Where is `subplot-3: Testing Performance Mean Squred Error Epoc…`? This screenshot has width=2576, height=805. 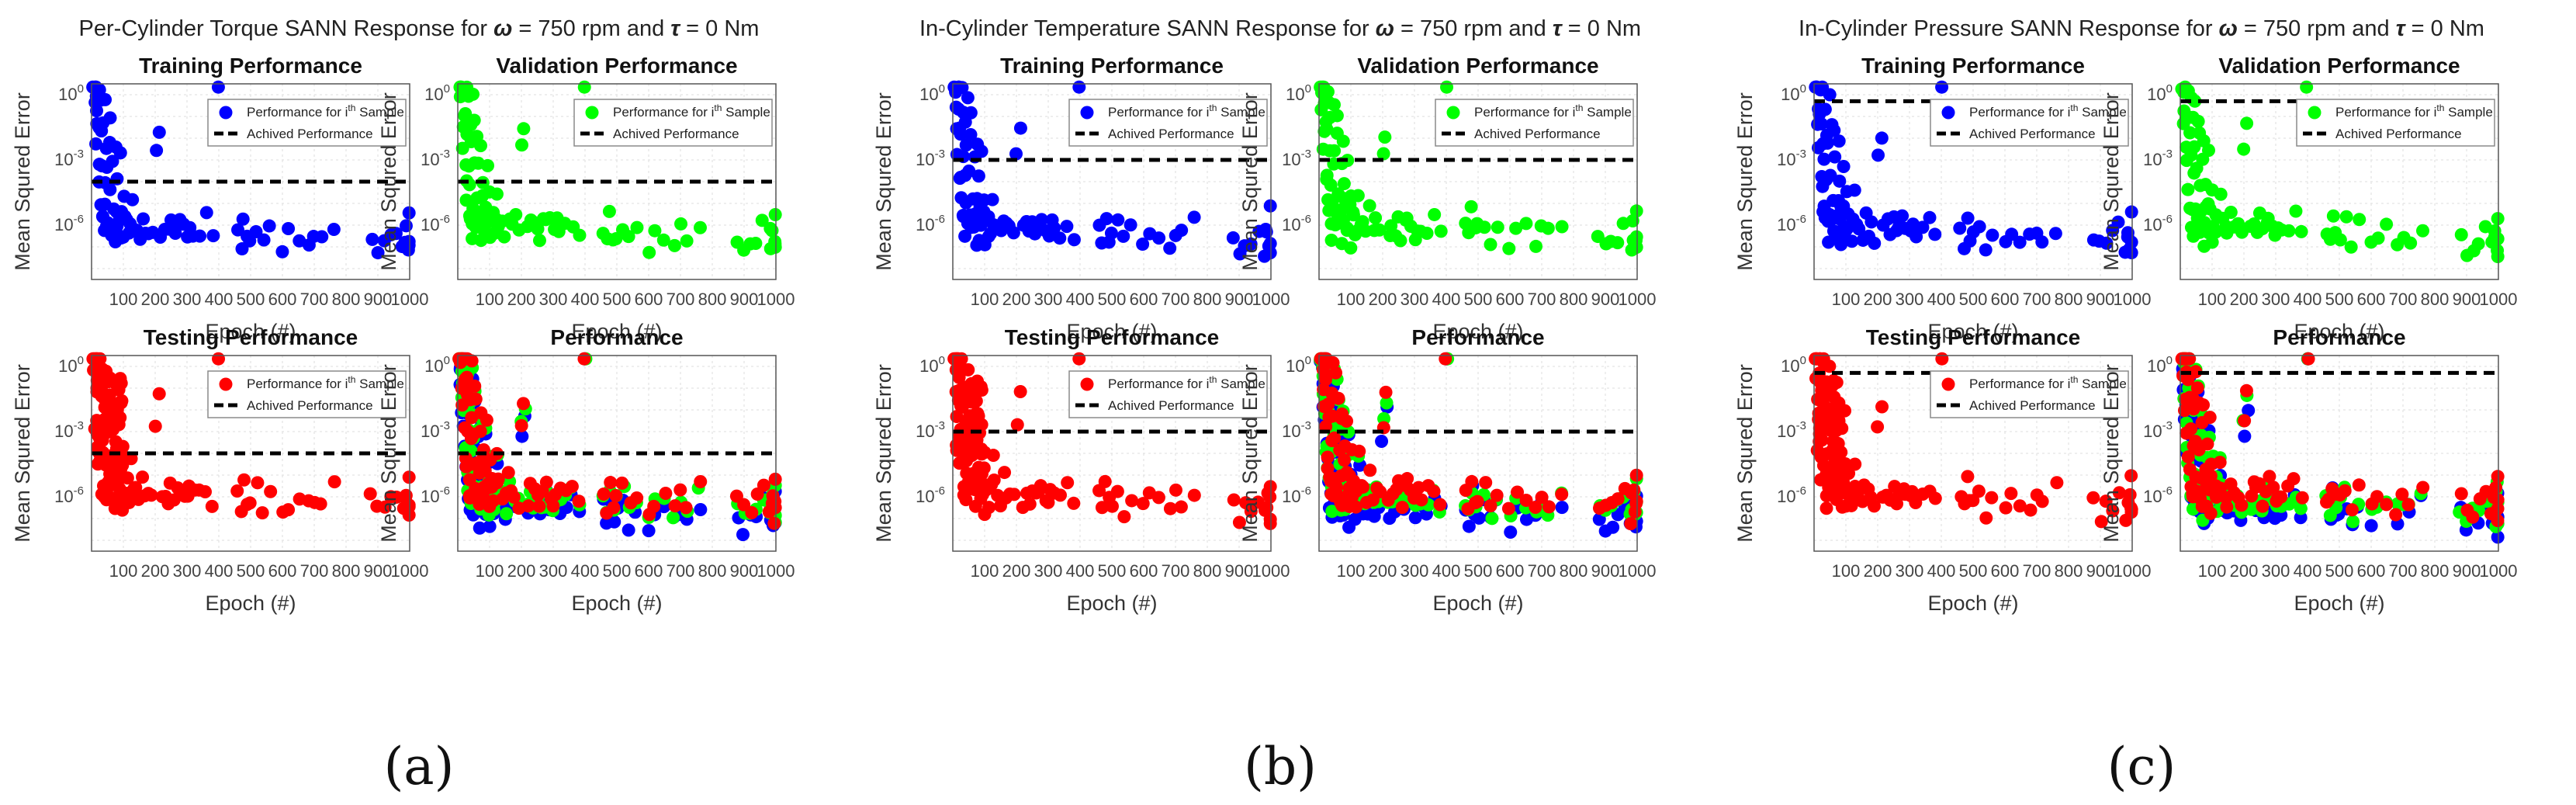 subplot-3: Testing Performance Mean Squred Error Epoc… is located at coordinates (219, 470).